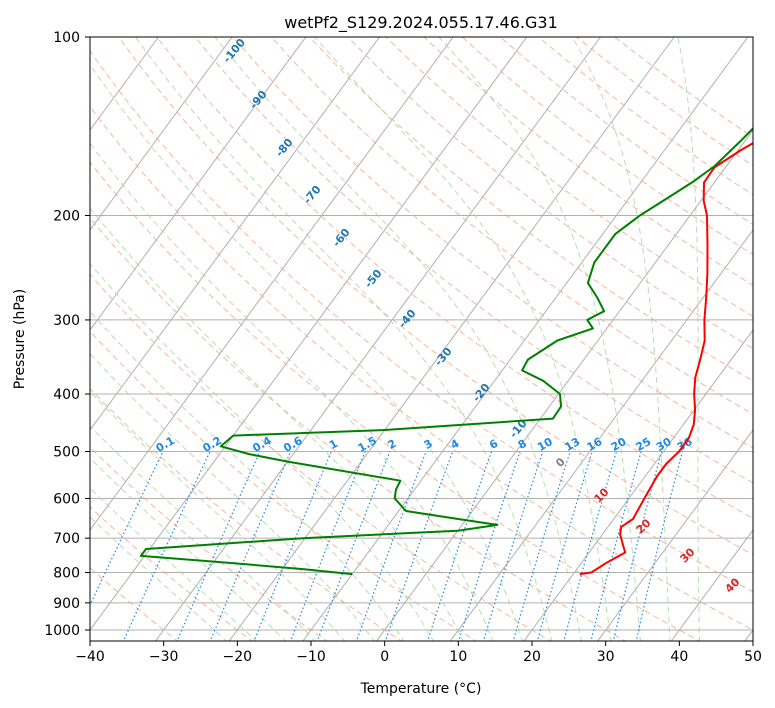 The image size is (775, 708). What do you see at coordinates (238, 657) in the screenshot?
I see `x-tick-label: −20` at bounding box center [238, 657].